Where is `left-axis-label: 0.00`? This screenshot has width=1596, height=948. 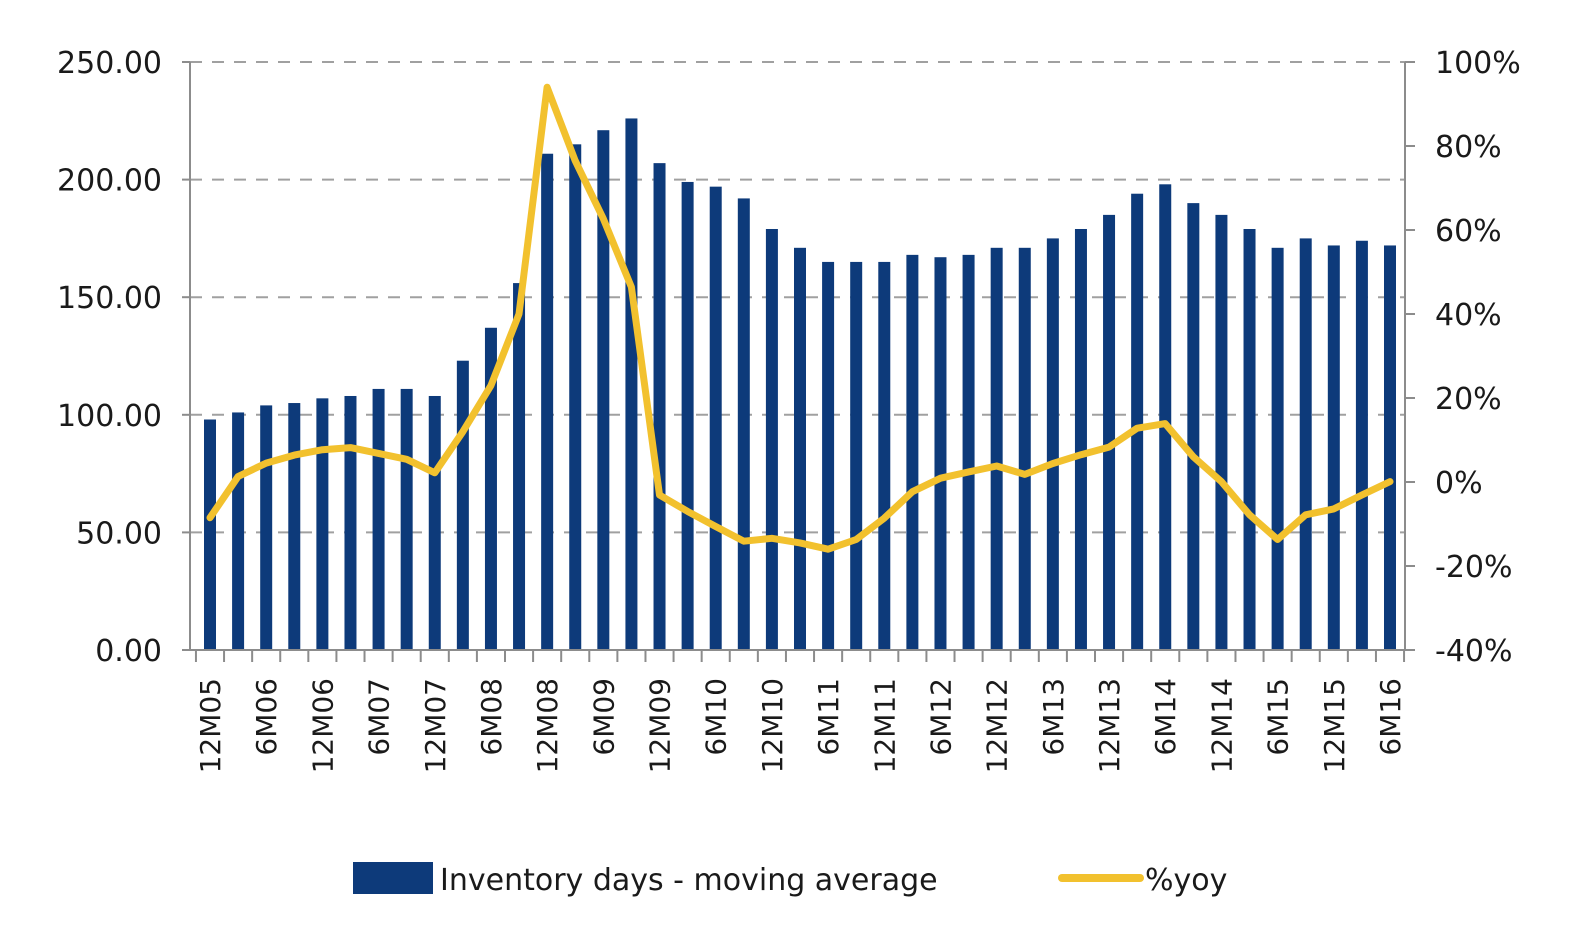 left-axis-label: 0.00 is located at coordinates (128, 651).